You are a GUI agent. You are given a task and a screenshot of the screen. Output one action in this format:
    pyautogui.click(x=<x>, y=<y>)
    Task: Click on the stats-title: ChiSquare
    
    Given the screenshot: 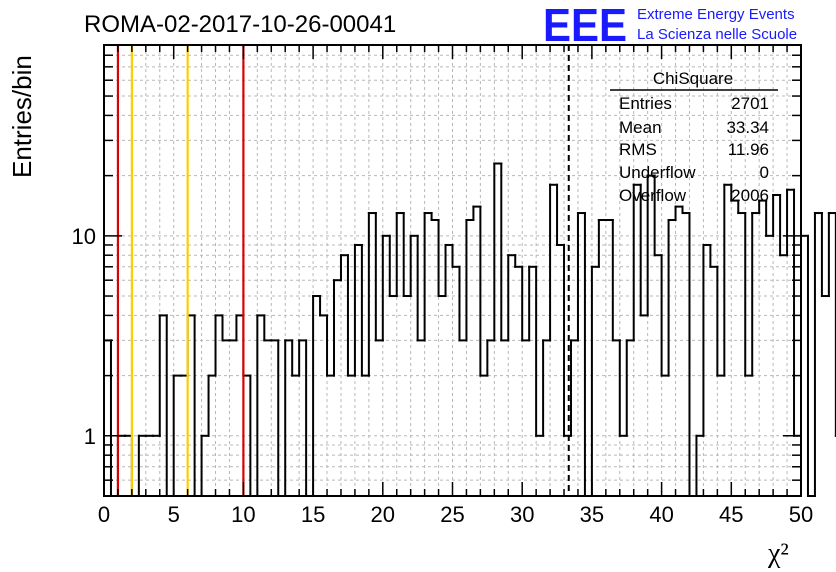 What is the action you would take?
    pyautogui.click(x=693, y=78)
    